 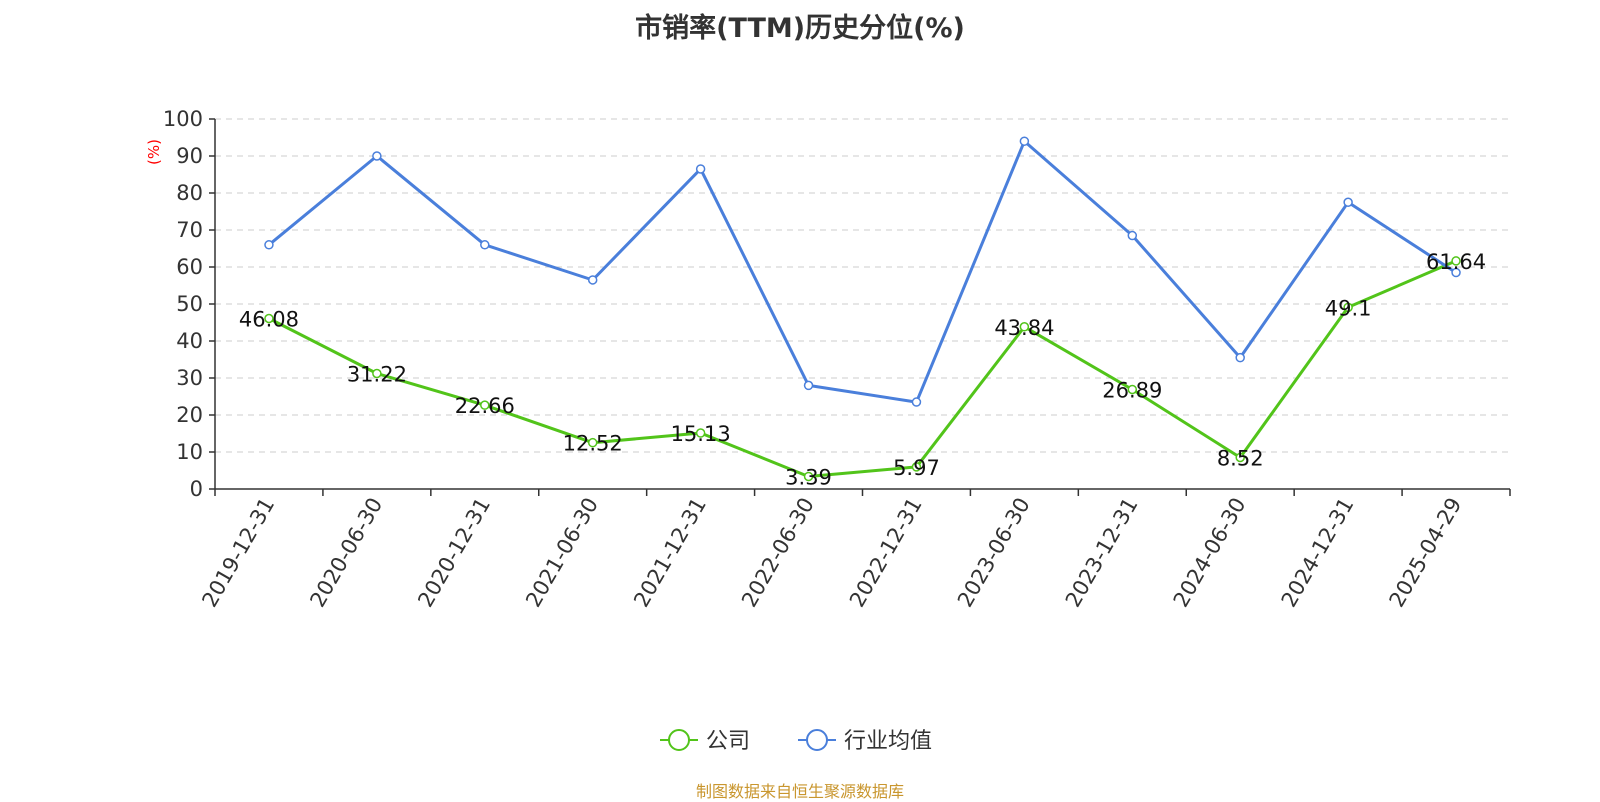 What do you see at coordinates (728, 741) in the screenshot?
I see `legend-label-company: 公司` at bounding box center [728, 741].